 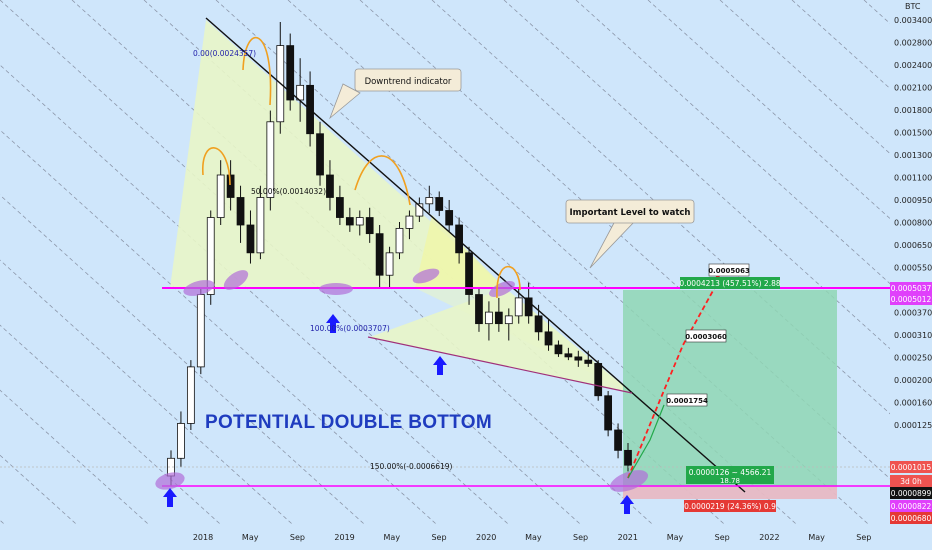 What do you see at coordinates (730, 388) in the screenshot?
I see `profit-zone` at bounding box center [730, 388].